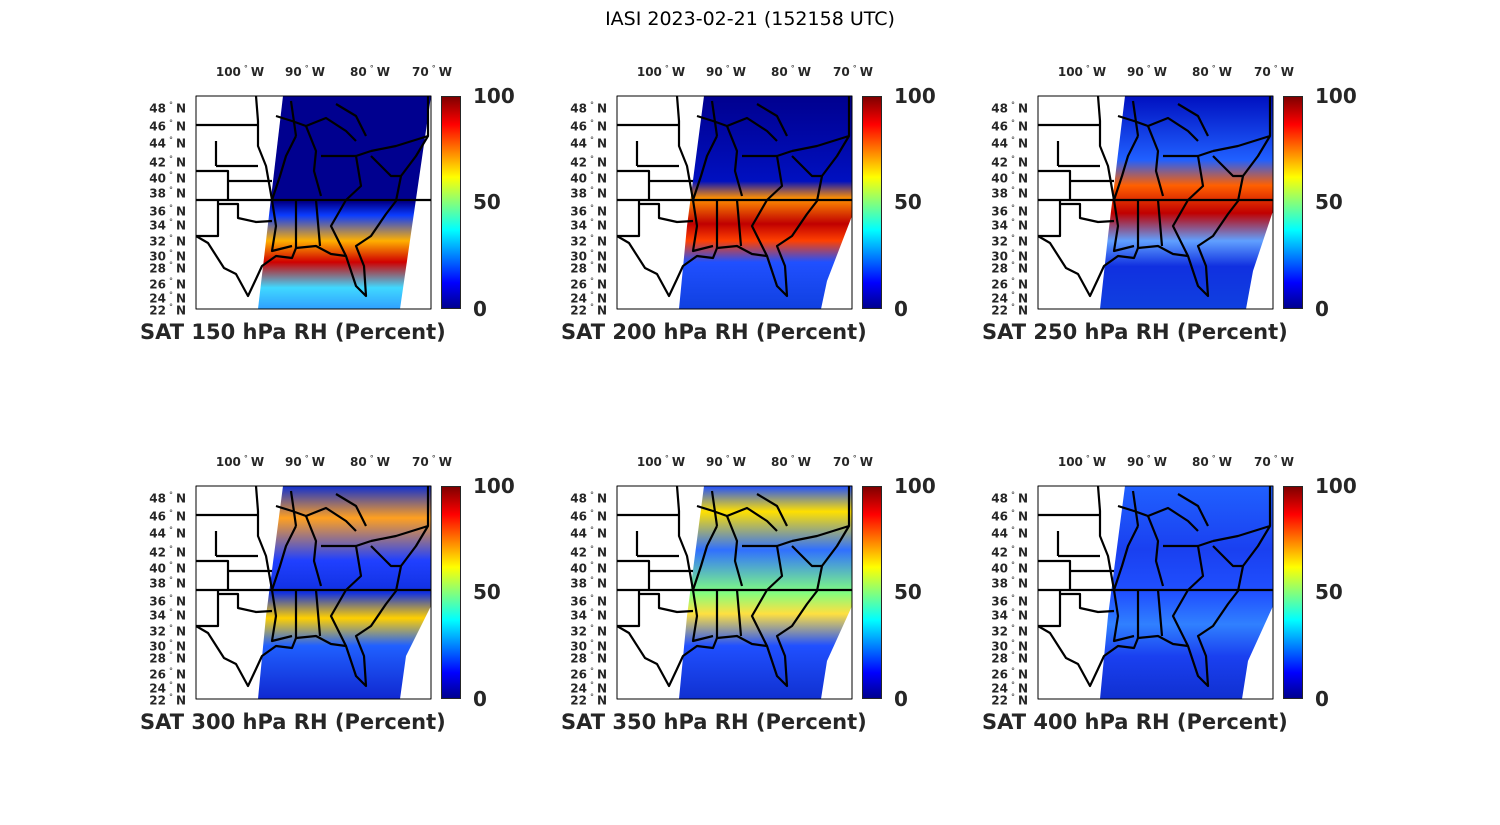 The height and width of the screenshot is (825, 1500). I want to click on colorbar-tick-label: 0, so click(1322, 699).